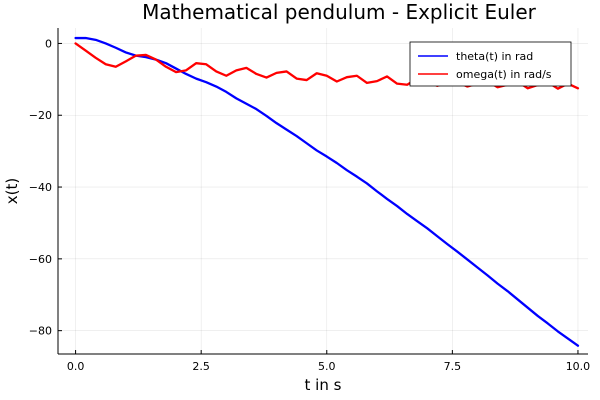 Image resolution: width=600 pixels, height=400 pixels. Describe the element at coordinates (48, 43) in the screenshot. I see `y-tick-label: 0` at that location.